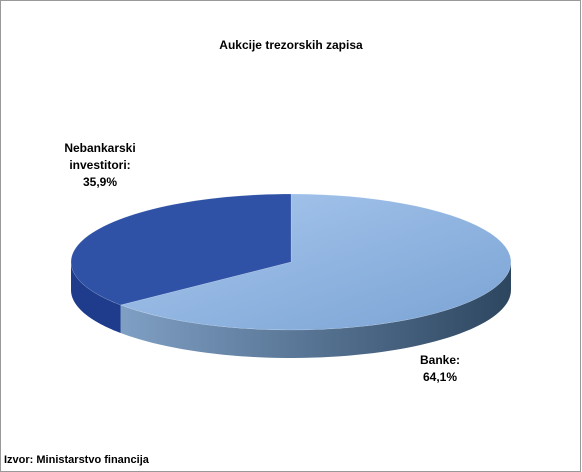 Image resolution: width=582 pixels, height=472 pixels. Describe the element at coordinates (440, 369) in the screenshot. I see `data-label: Banke: 64,1%` at that location.